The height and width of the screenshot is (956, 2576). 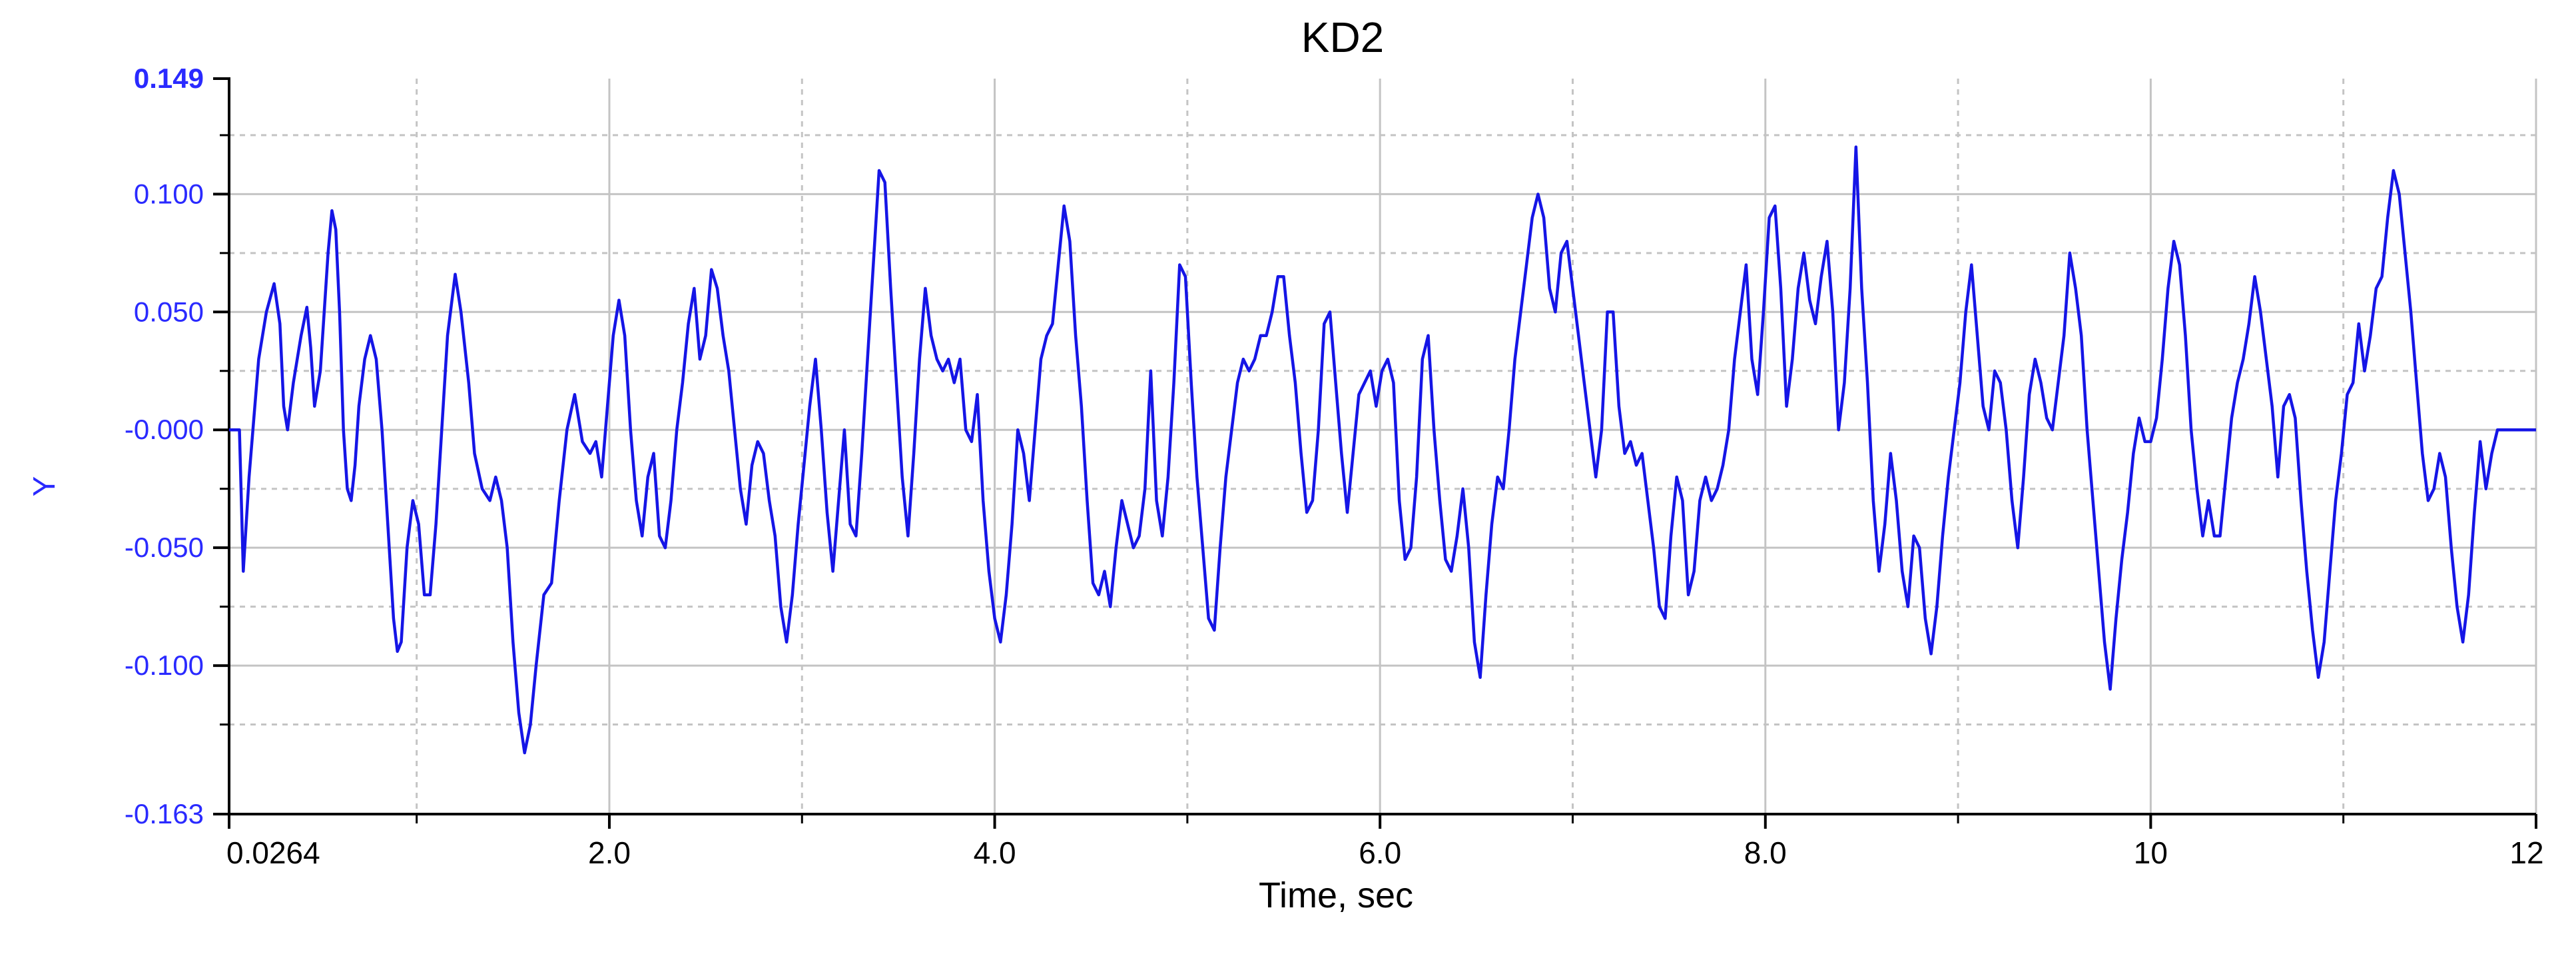 I want to click on x-tick-label: 8.0, so click(x=1765, y=852).